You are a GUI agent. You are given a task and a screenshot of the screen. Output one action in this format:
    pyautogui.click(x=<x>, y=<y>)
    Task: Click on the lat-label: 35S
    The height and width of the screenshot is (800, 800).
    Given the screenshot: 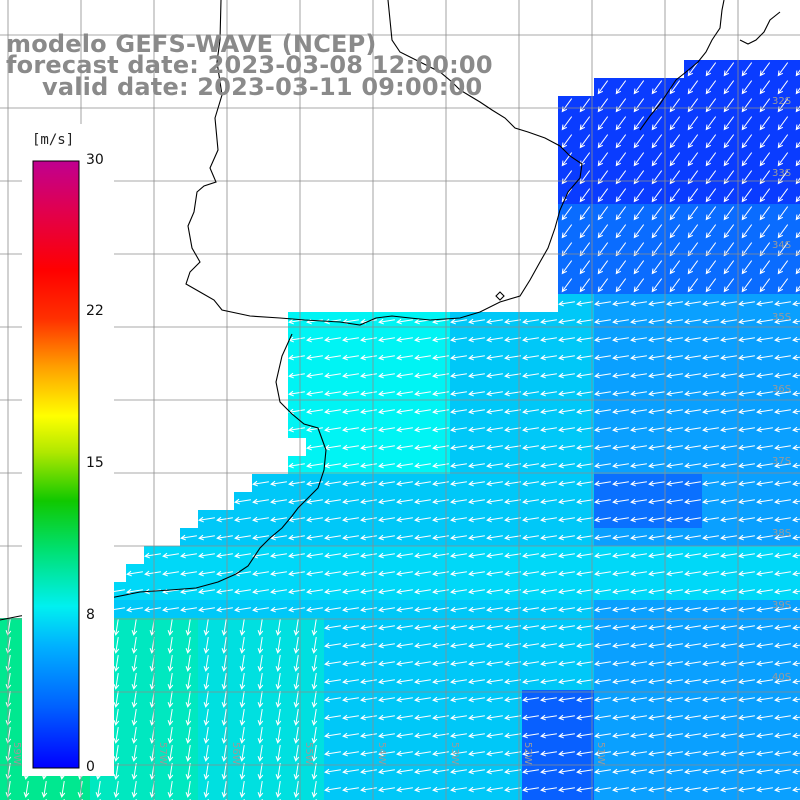 What is the action you would take?
    pyautogui.click(x=781, y=317)
    